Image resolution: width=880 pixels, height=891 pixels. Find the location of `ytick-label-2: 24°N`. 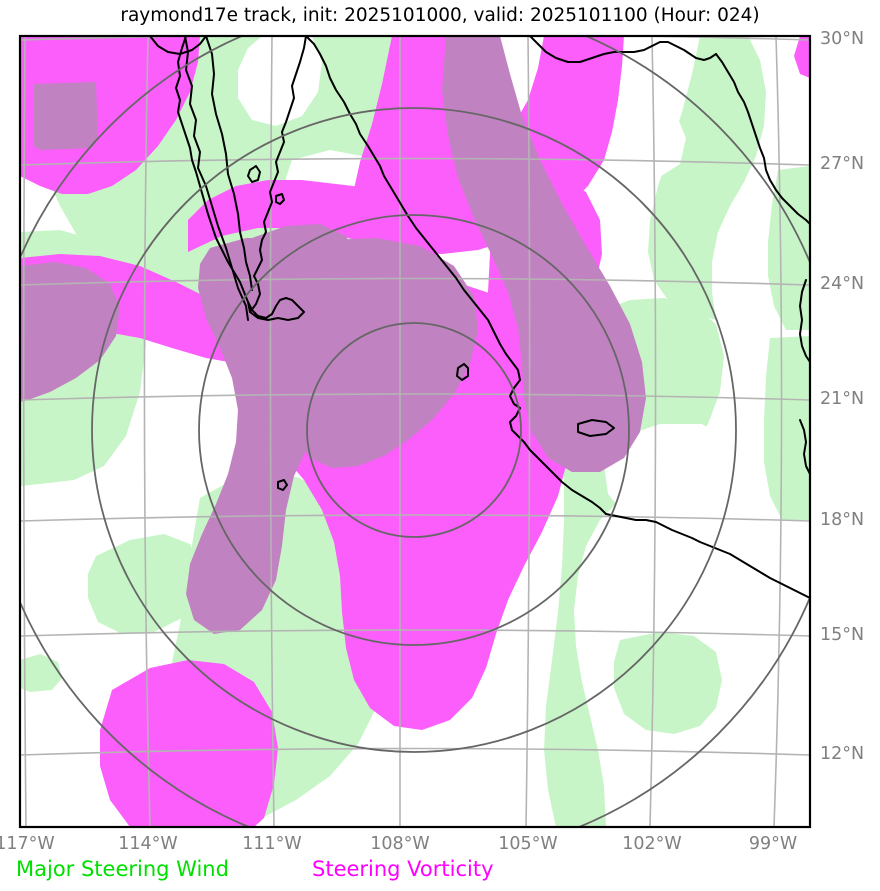

ytick-label-2: 24°N is located at coordinates (842, 284).